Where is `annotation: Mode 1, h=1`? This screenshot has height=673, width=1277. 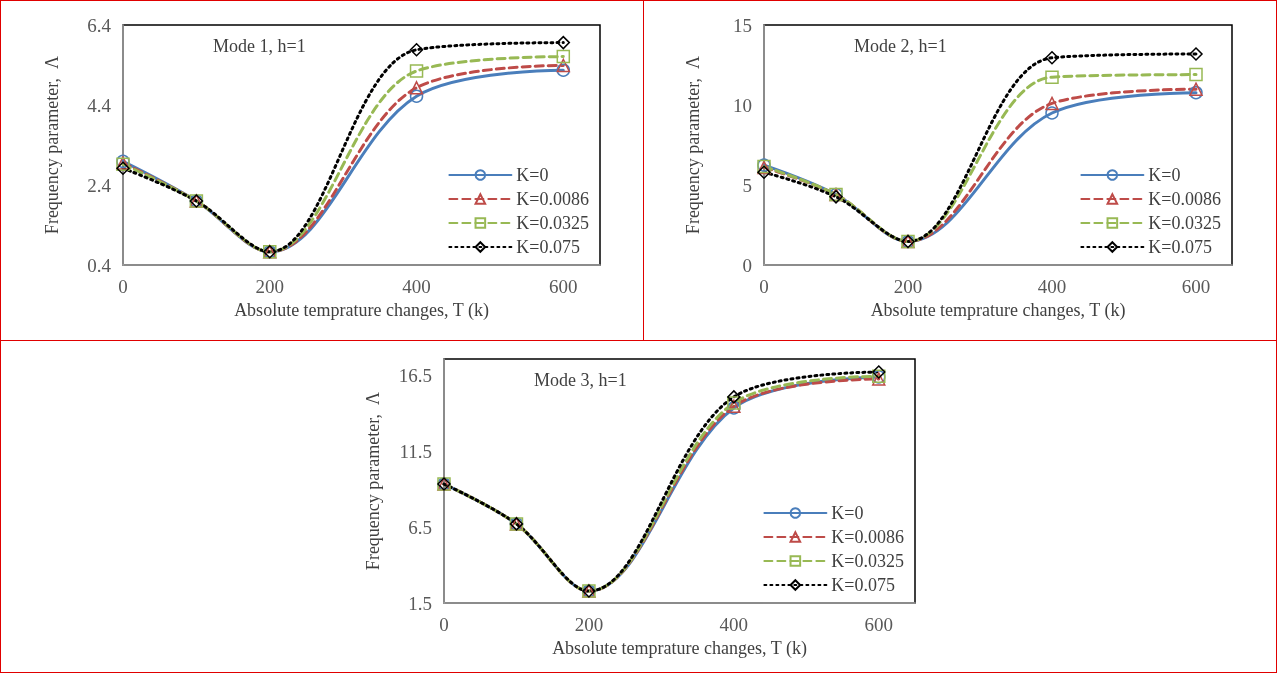
annotation: Mode 1, h=1 is located at coordinates (259, 46).